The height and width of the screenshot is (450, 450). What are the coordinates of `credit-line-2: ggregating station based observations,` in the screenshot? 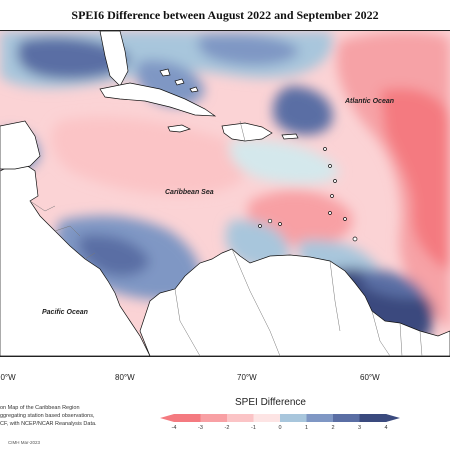 It's located at (47, 416).